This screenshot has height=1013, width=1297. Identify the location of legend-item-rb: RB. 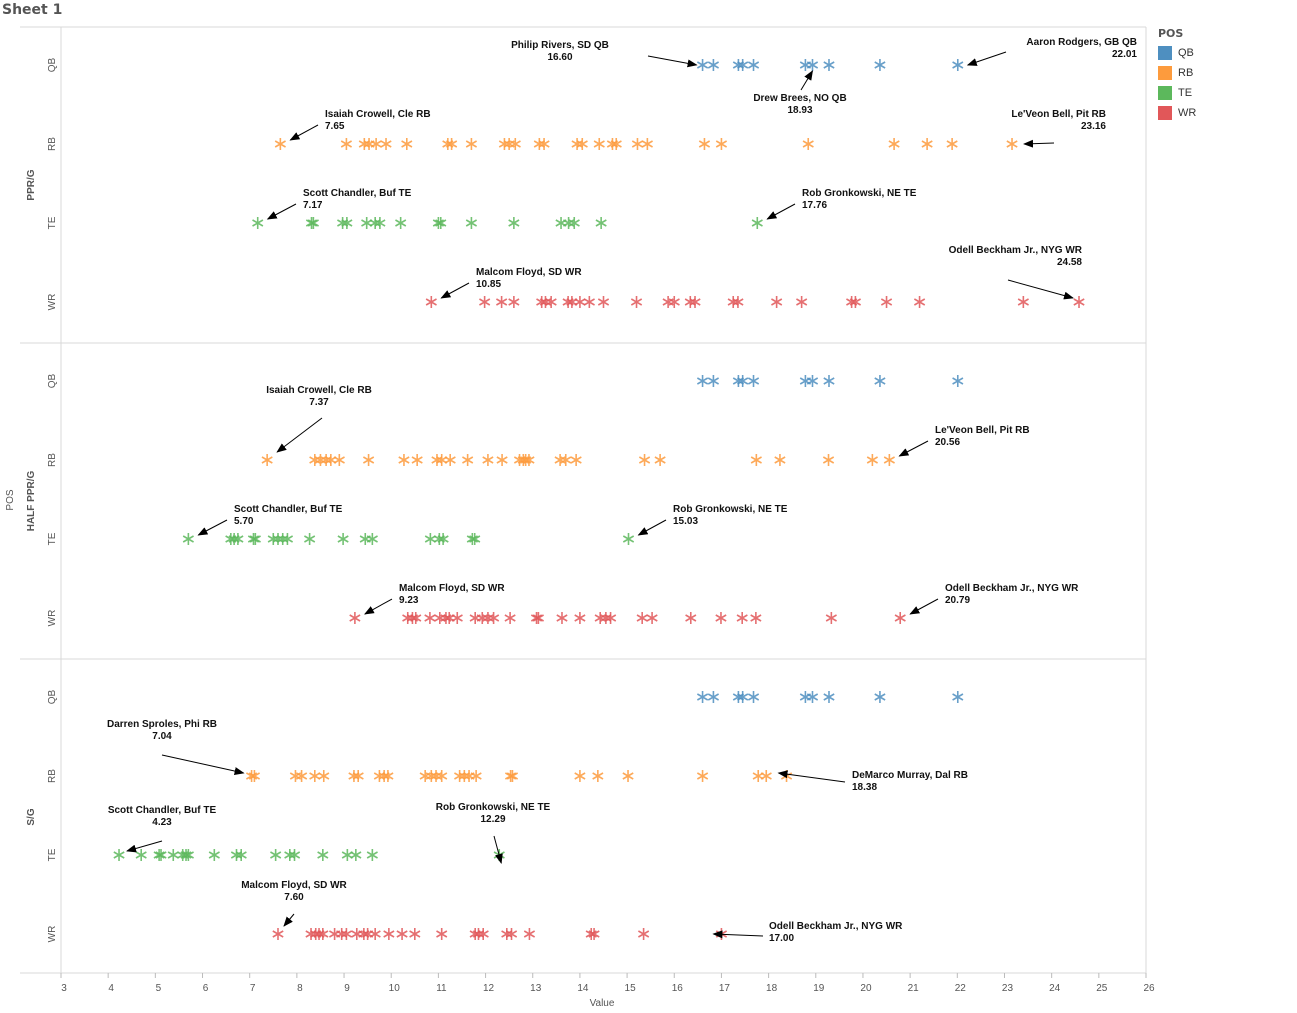
(1177, 73).